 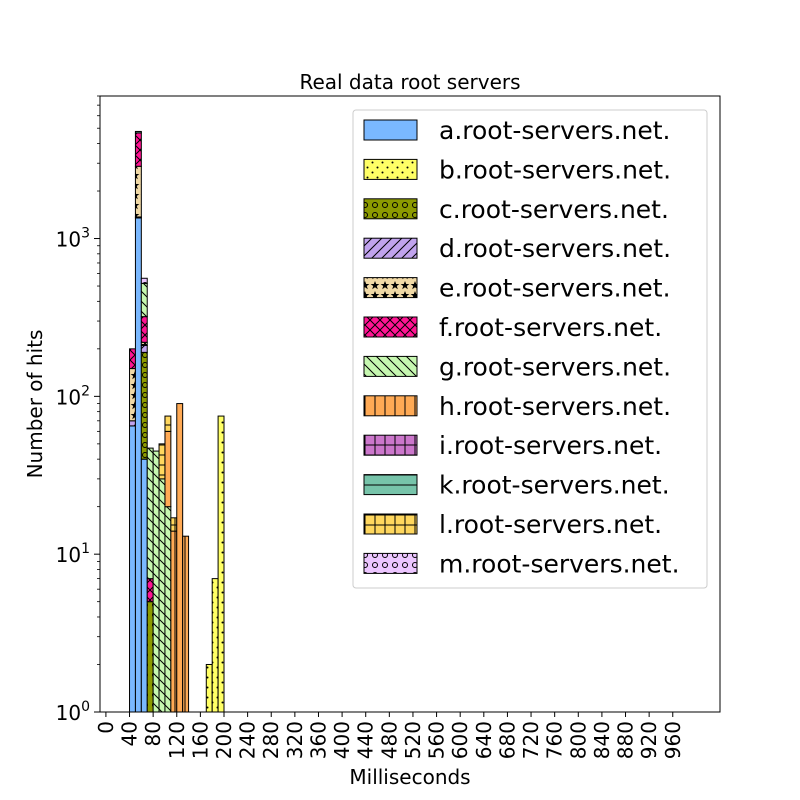 I want to click on bars-layer, so click(x=177, y=421).